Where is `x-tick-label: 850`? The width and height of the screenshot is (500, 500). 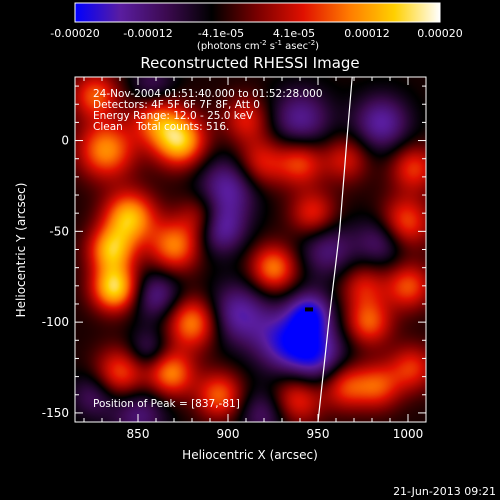 x-tick-label: 850 is located at coordinates (138, 434).